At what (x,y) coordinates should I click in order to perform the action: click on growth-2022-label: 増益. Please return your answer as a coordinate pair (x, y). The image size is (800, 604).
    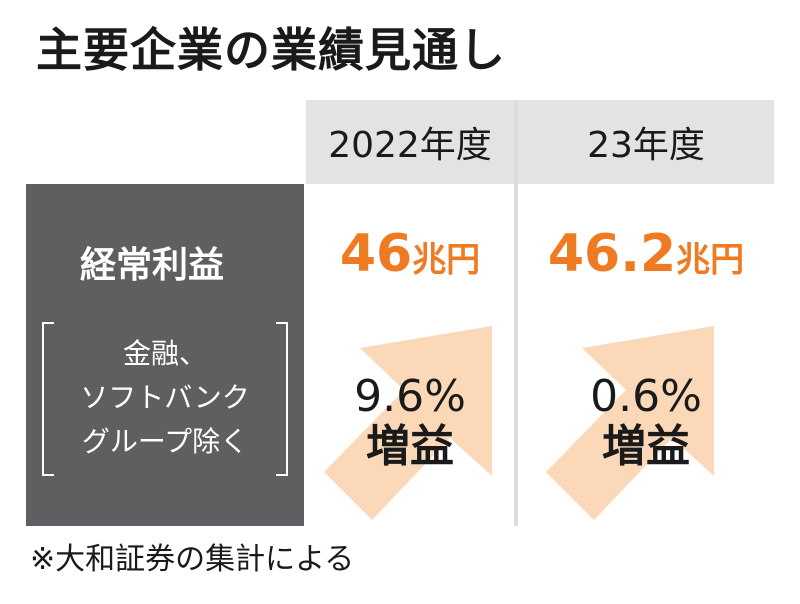
    Looking at the image, I should click on (410, 446).